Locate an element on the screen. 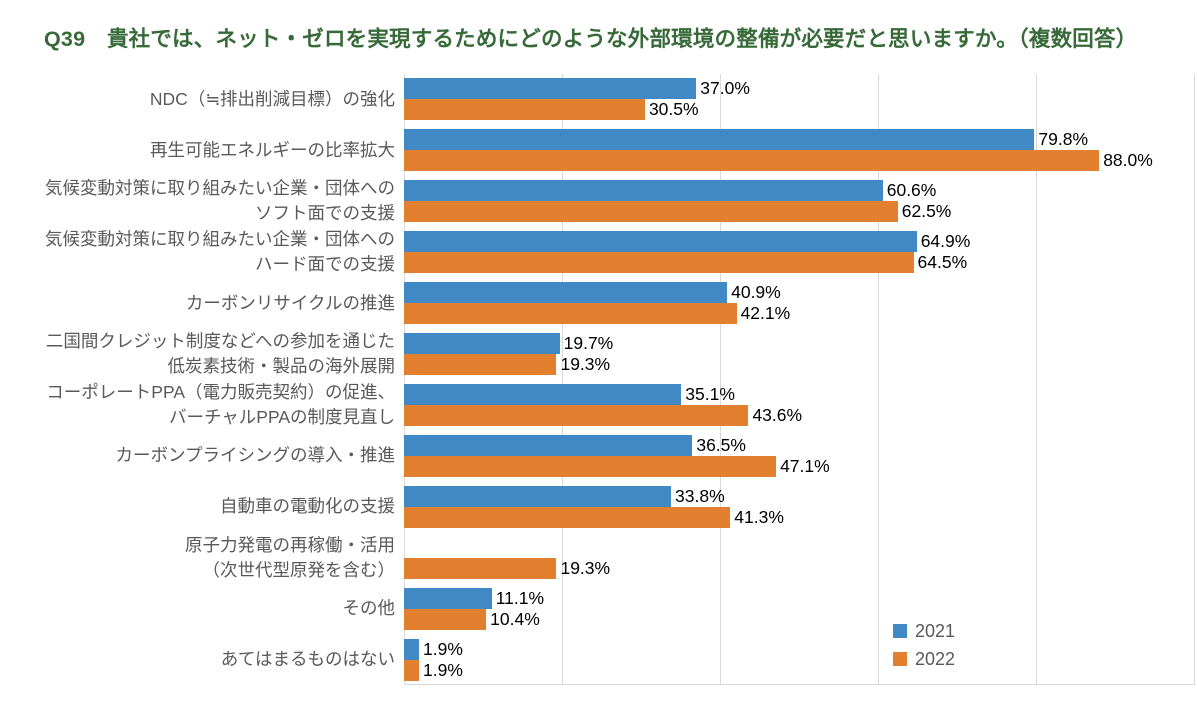 This screenshot has width=1197, height=713. category-label-line: その他 is located at coordinates (369, 608).